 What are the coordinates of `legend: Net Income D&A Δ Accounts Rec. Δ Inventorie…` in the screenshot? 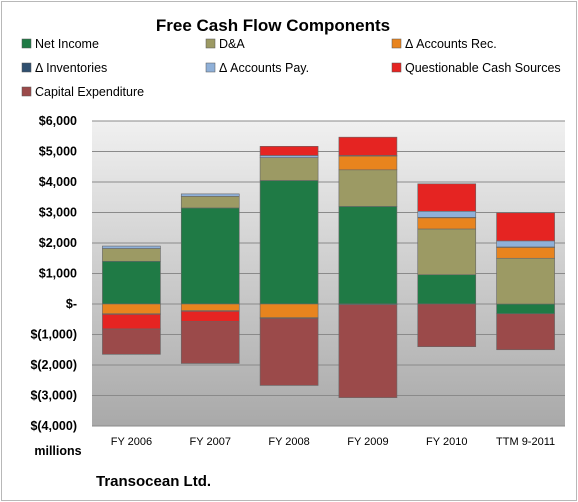 It's located at (291, 68).